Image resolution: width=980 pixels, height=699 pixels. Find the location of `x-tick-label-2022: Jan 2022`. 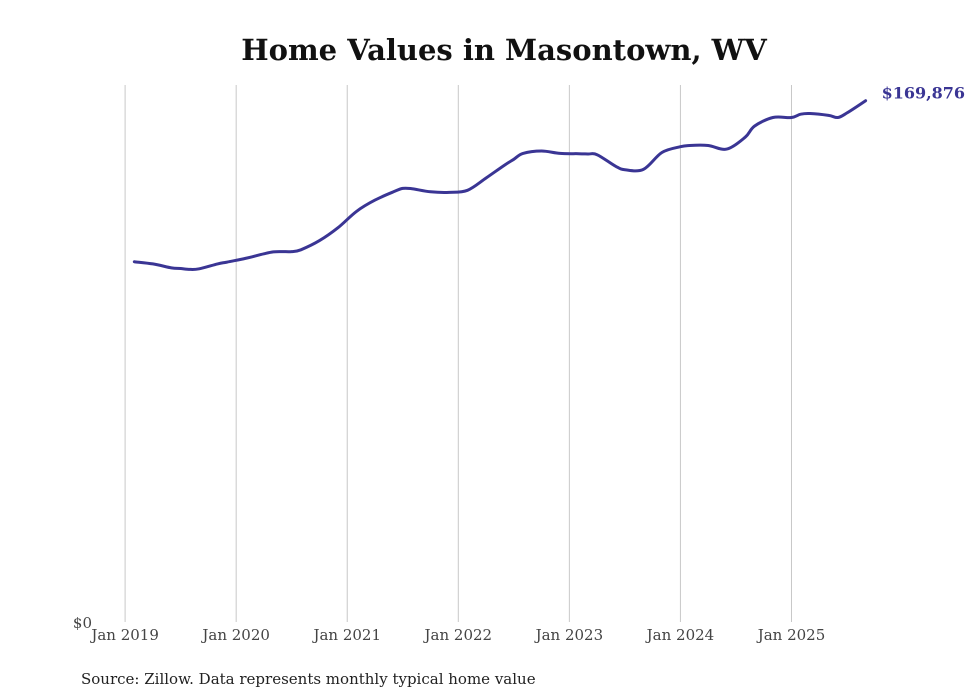

x-tick-label-2022: Jan 2022 is located at coordinates (458, 635).